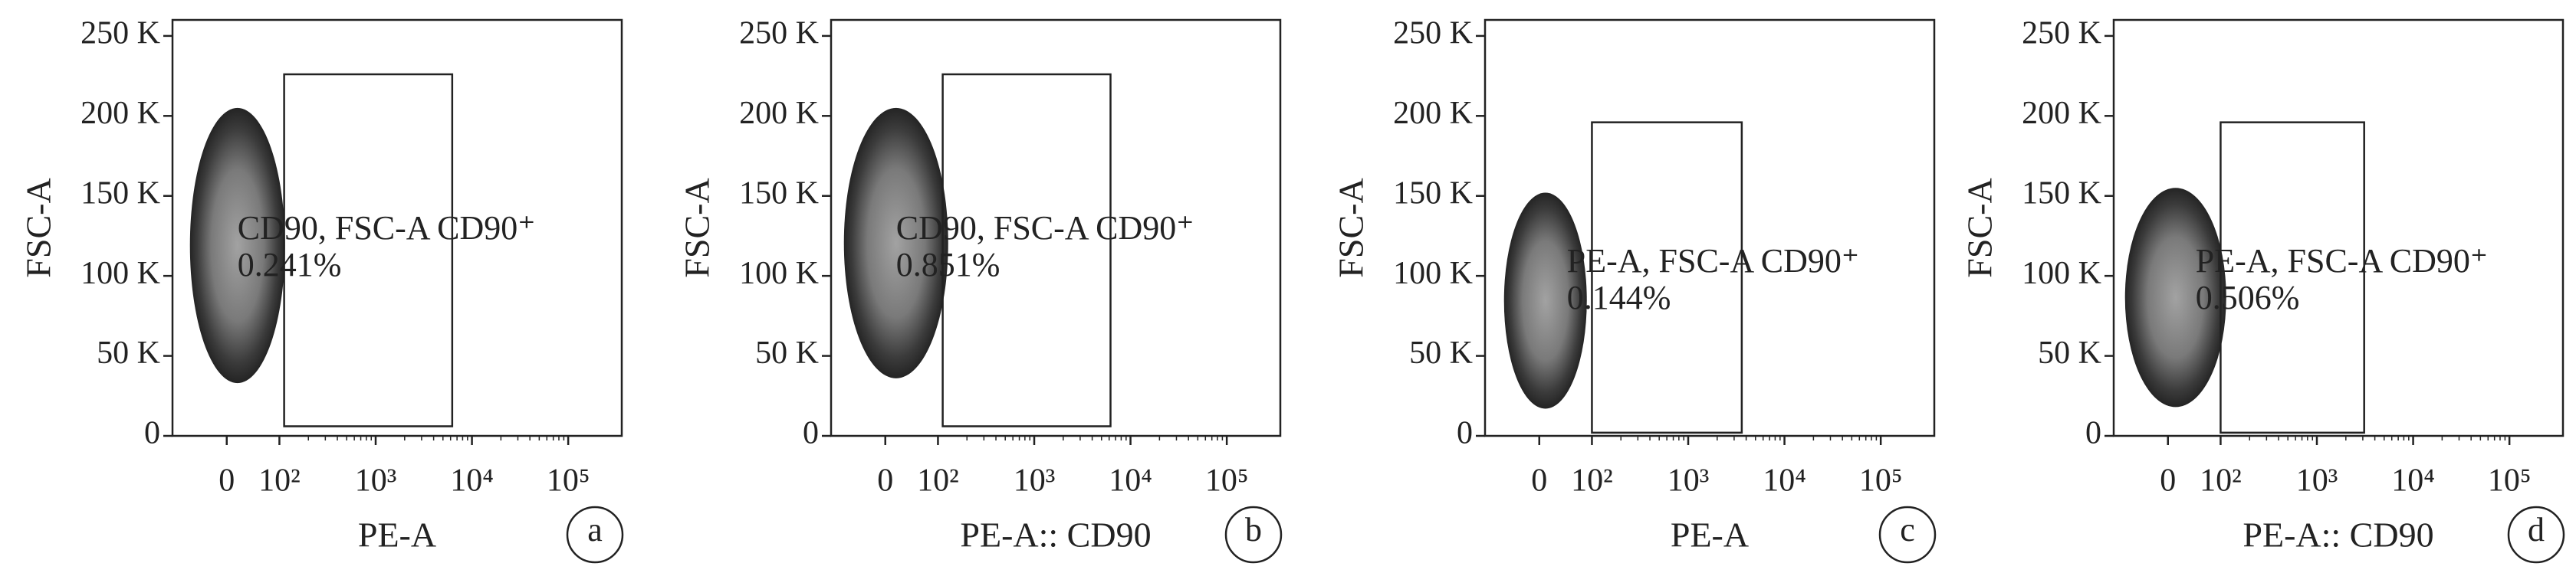 The height and width of the screenshot is (573, 2576). What do you see at coordinates (948, 264) in the screenshot?
I see `gate-percent: 0.851%` at bounding box center [948, 264].